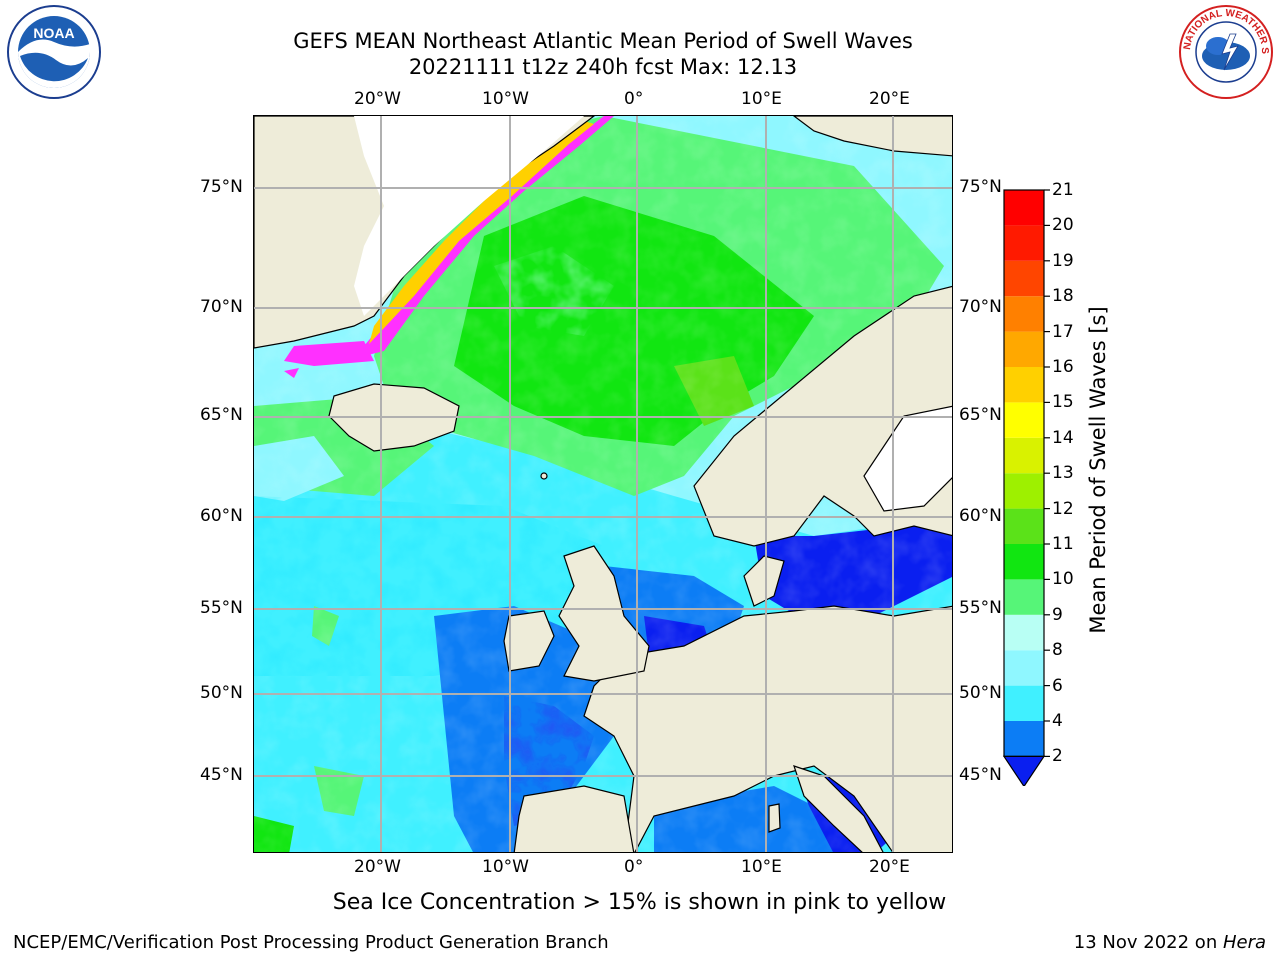 The image size is (1280, 960). What do you see at coordinates (377, 867) in the screenshot?
I see `lon-label-bottom: 20°W` at bounding box center [377, 867].